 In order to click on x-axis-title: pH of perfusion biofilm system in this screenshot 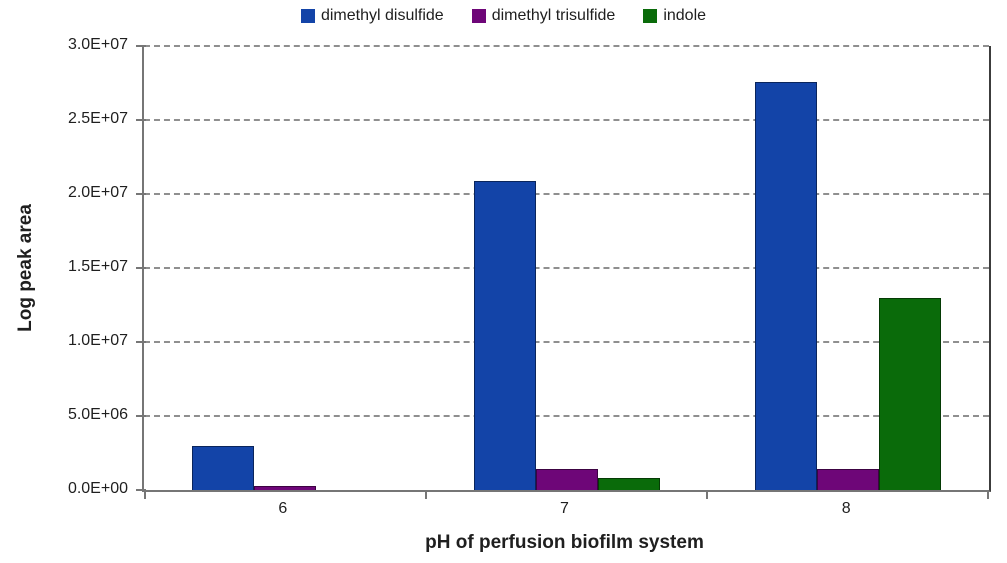, I will do `click(564, 542)`.